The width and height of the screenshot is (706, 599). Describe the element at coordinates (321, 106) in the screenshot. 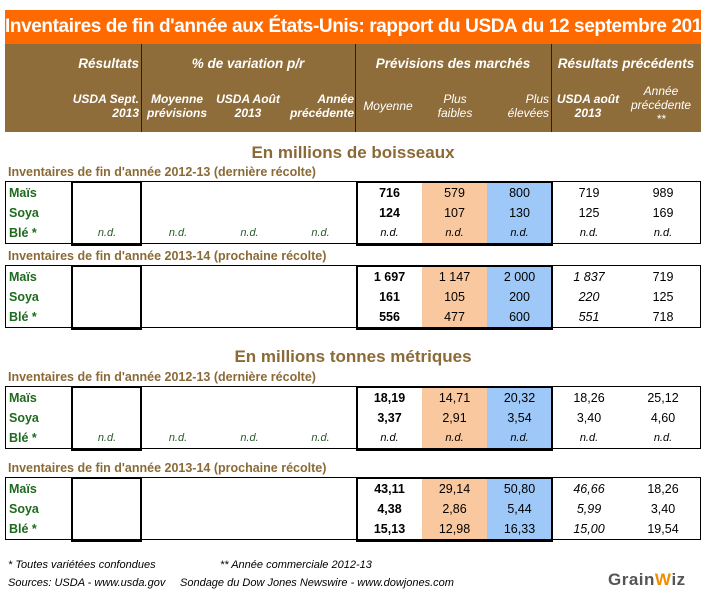

I see `col-annee-precedente: Année précédente` at that location.